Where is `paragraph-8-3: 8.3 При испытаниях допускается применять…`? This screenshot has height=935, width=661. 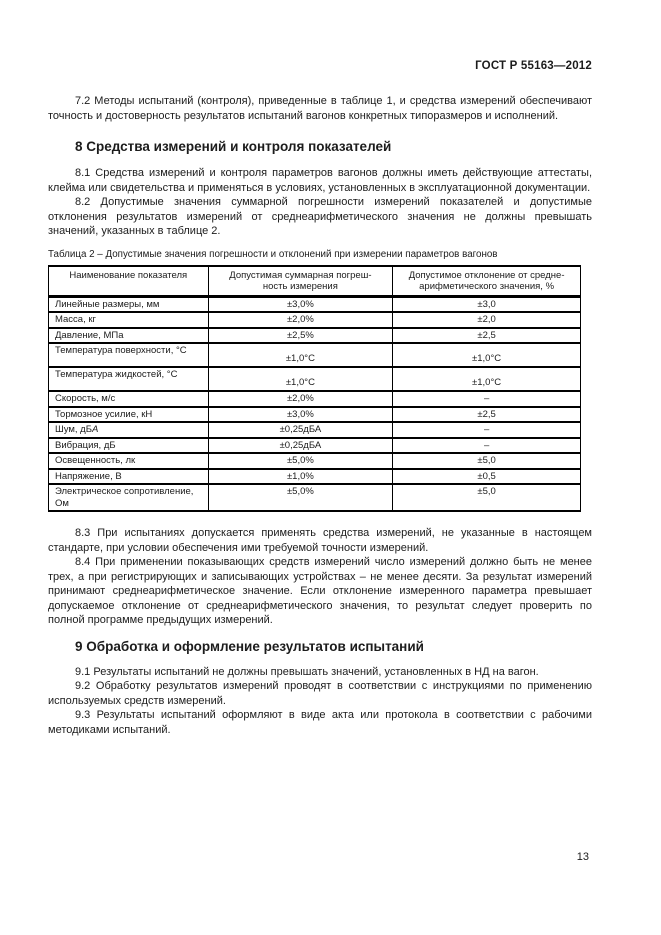
paragraph-8-3: 8.3 При испытаниях допускается применять… is located at coordinates (320, 540).